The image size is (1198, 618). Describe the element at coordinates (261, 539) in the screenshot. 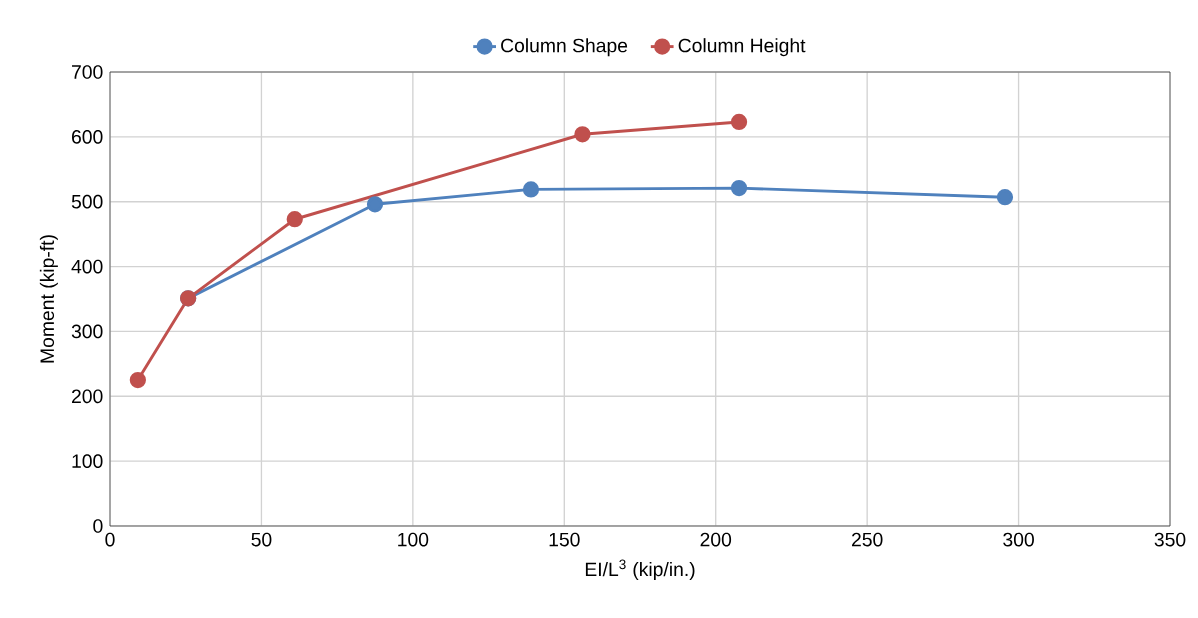

I see `x-tick-label: 50` at that location.